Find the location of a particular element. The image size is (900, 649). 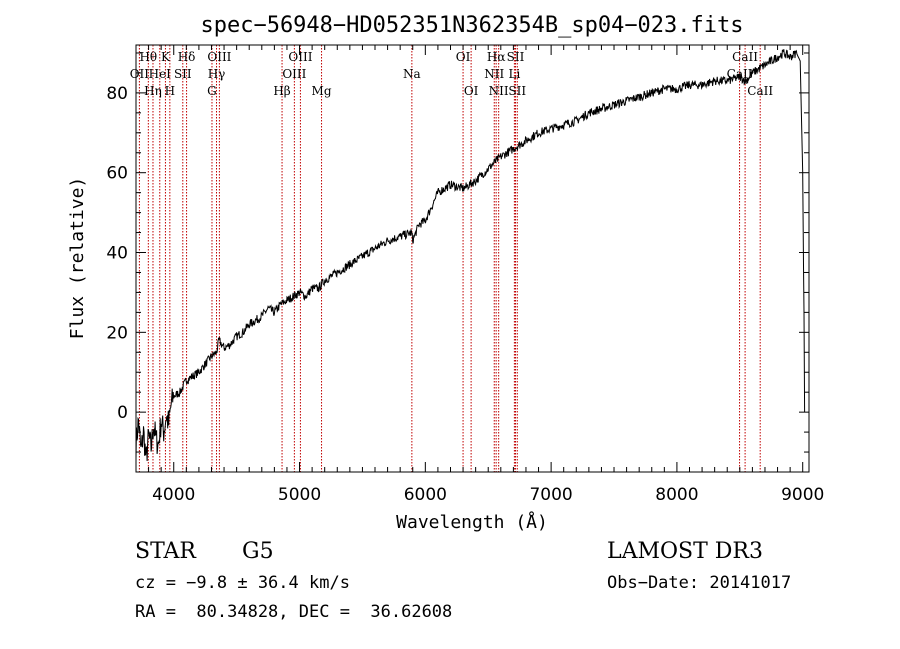

survey-name: LAMOST DR3 is located at coordinates (685, 551).